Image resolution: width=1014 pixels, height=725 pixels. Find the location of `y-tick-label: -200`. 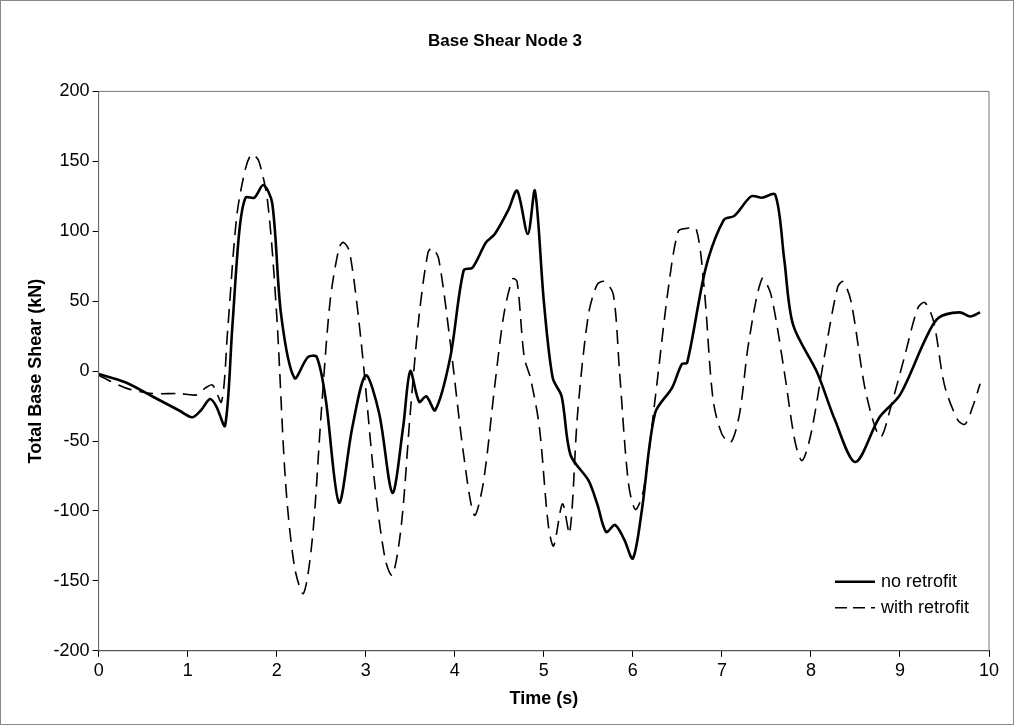

y-tick-label: -200 is located at coordinates (71, 649).